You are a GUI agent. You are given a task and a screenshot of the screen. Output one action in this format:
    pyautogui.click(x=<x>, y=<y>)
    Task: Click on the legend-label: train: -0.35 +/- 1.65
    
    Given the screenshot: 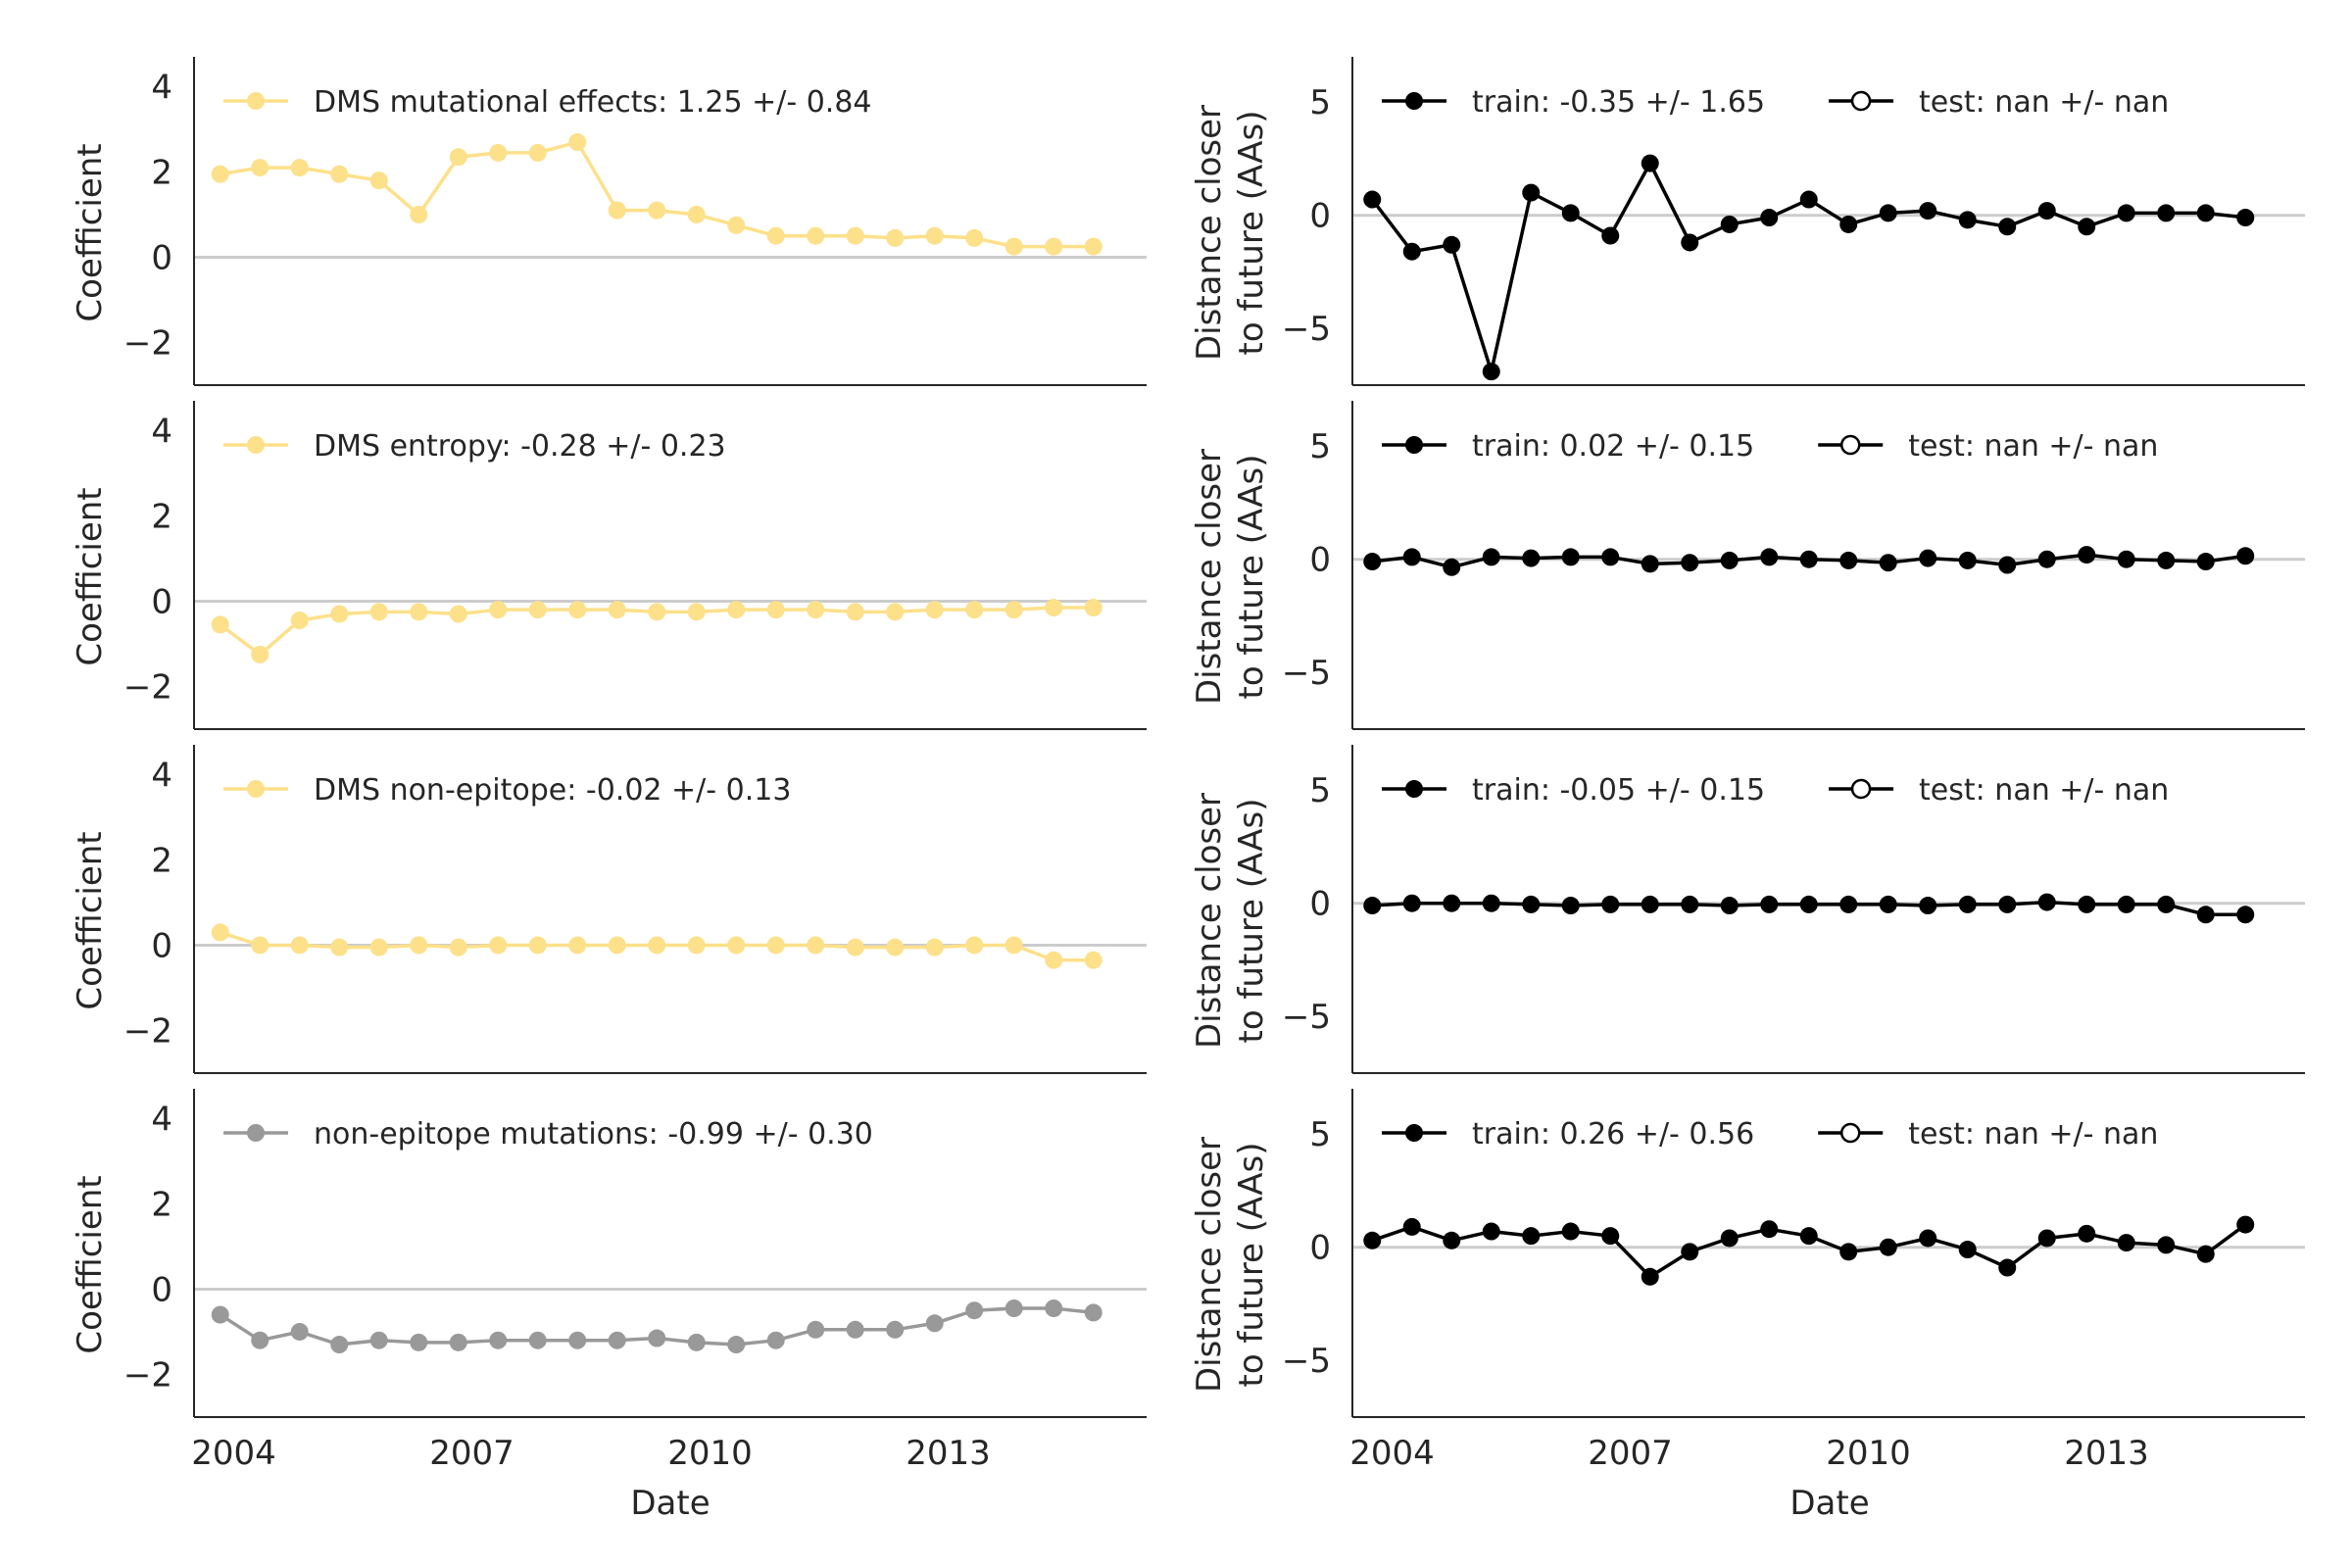 What is the action you would take?
    pyautogui.click(x=1618, y=102)
    